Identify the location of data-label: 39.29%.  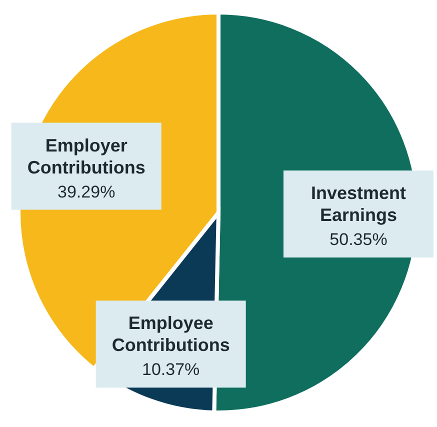
(87, 192).